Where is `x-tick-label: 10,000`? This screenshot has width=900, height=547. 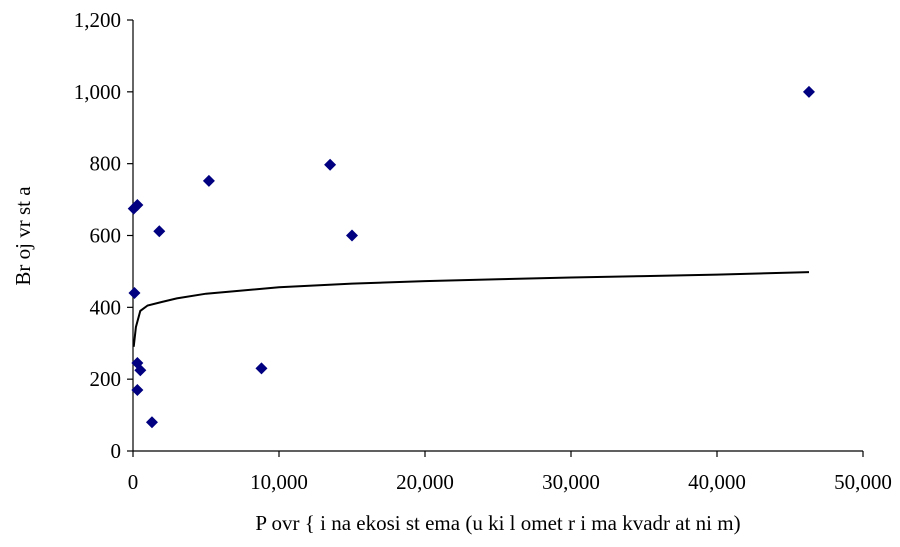 x-tick-label: 10,000 is located at coordinates (279, 482).